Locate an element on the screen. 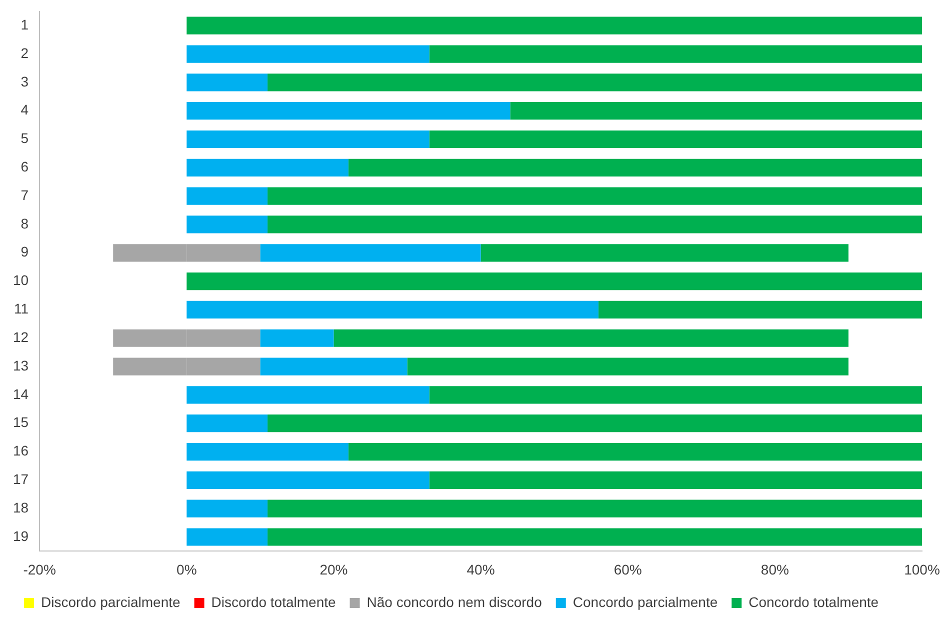 The height and width of the screenshot is (624, 947). y-tick-label: 13 is located at coordinates (20, 365).